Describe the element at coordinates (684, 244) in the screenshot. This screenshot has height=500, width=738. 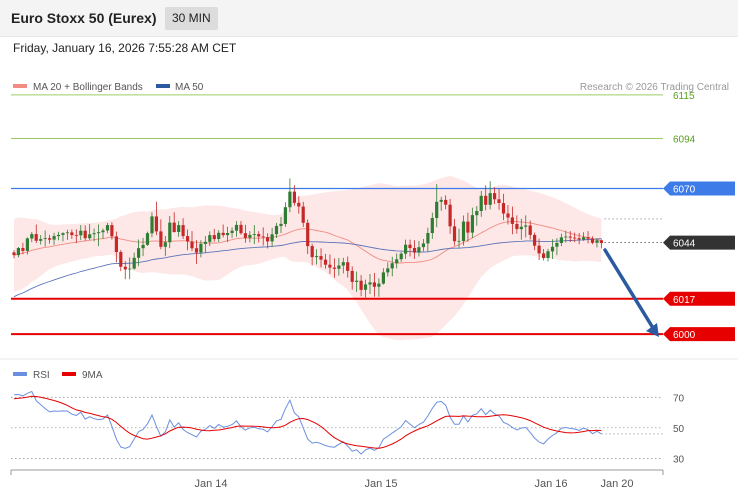
I see `last-price-label: 6044` at that location.